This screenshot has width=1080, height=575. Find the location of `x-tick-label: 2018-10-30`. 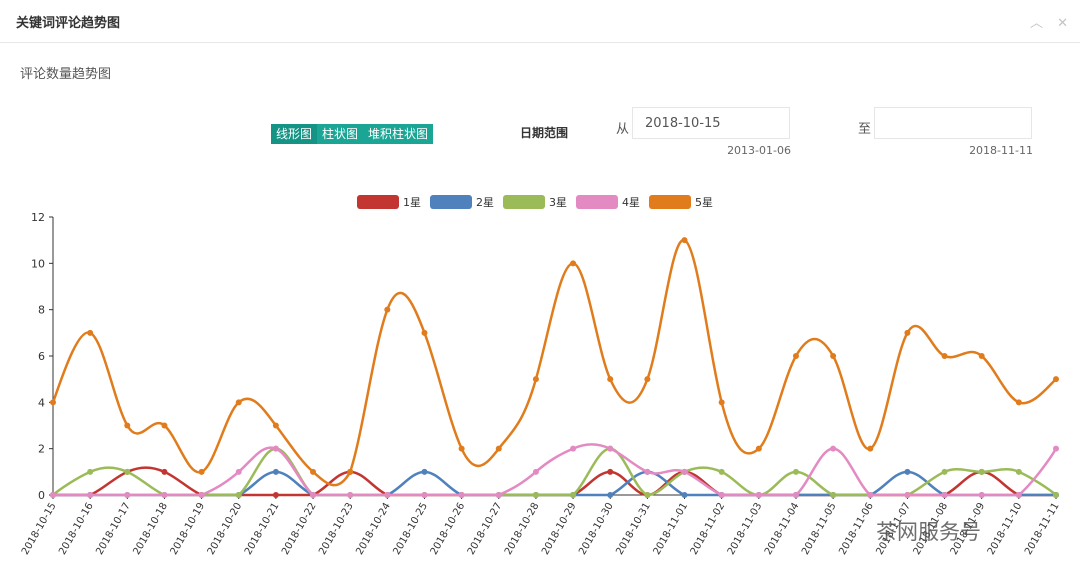

x-tick-label: 2018-10-30 is located at coordinates (596, 529).